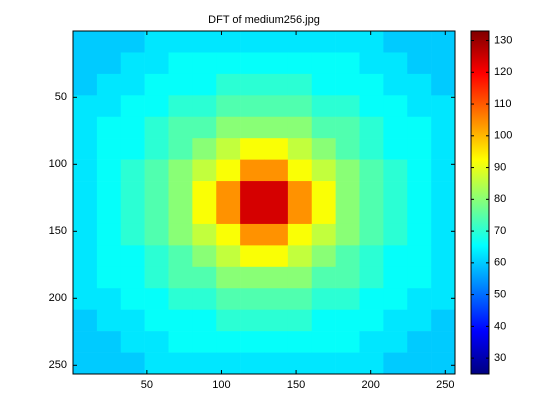 The width and height of the screenshot is (560, 419). I want to click on y-tick-label: 50, so click(61, 97).